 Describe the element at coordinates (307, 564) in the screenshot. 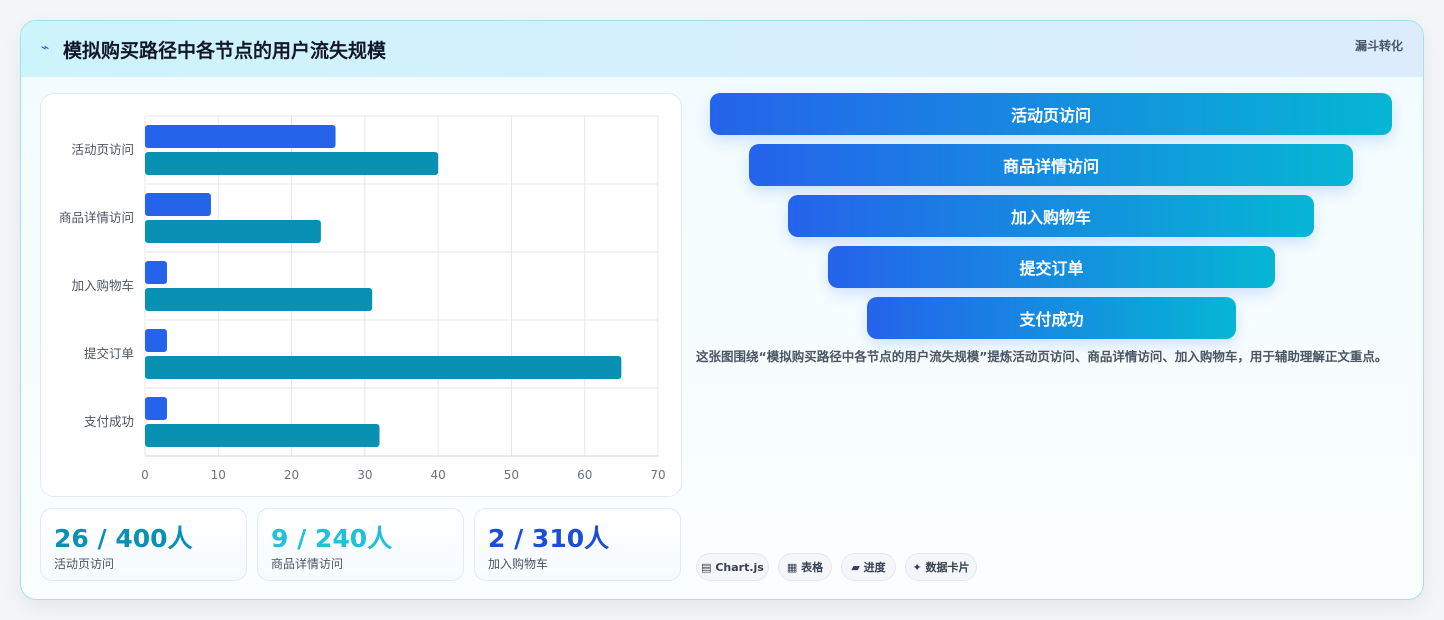

I see `kpi-label: 商品详情访问` at that location.